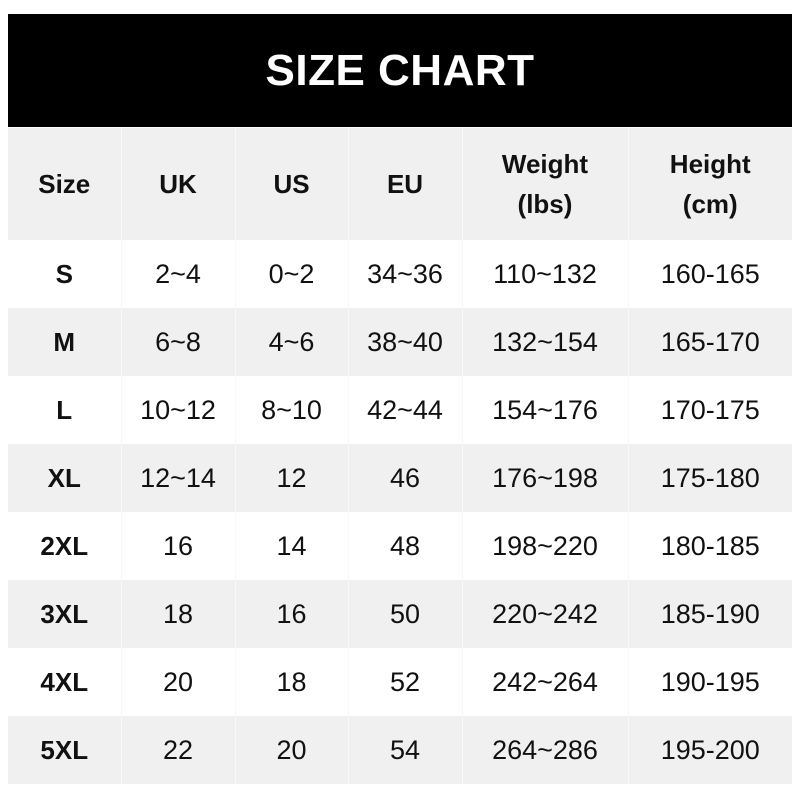 The width and height of the screenshot is (800, 800). Describe the element at coordinates (177, 682) in the screenshot. I see `cell-uk: 20` at that location.